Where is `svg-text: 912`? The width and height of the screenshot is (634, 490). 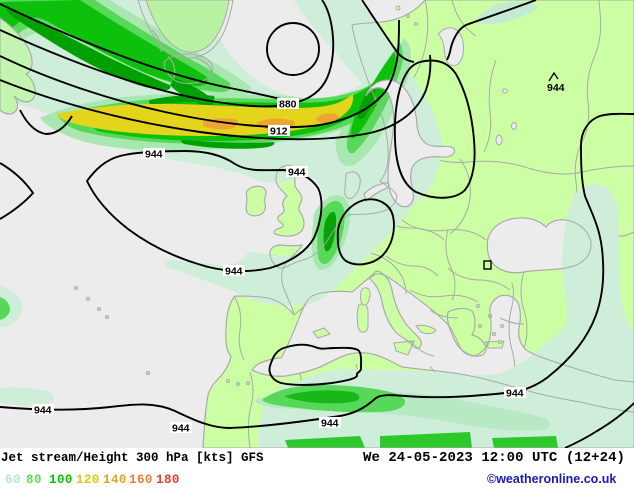
svg-text: 912 is located at coordinates (279, 132).